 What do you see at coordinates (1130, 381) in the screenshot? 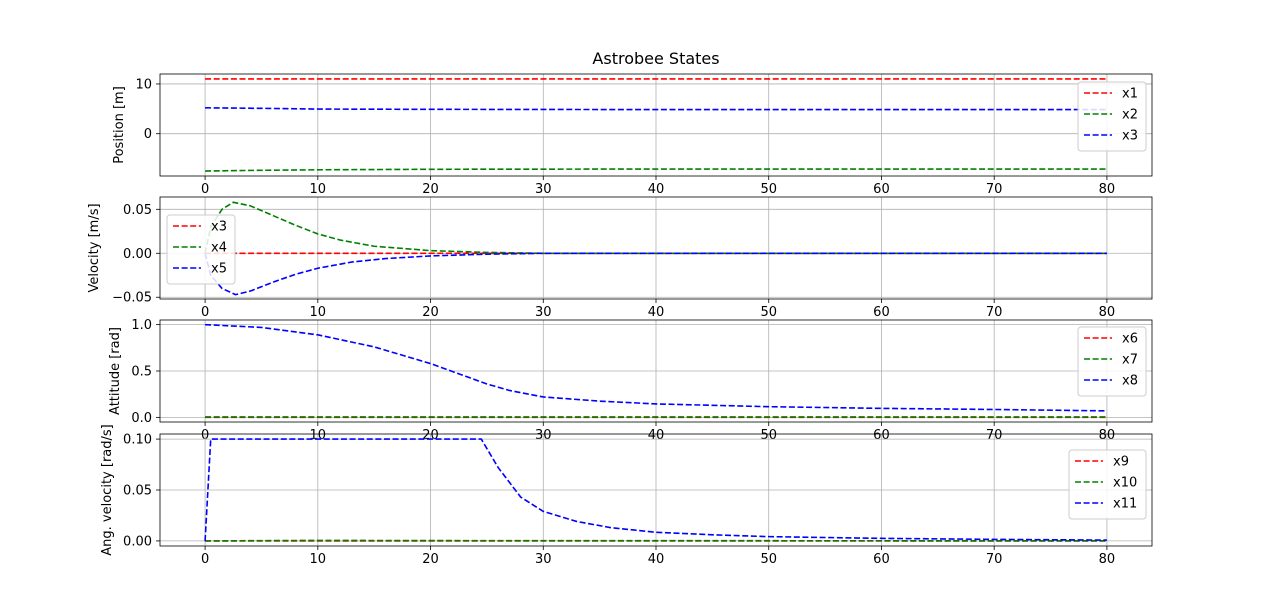
I see `legend-label-x8: x8` at bounding box center [1130, 381].